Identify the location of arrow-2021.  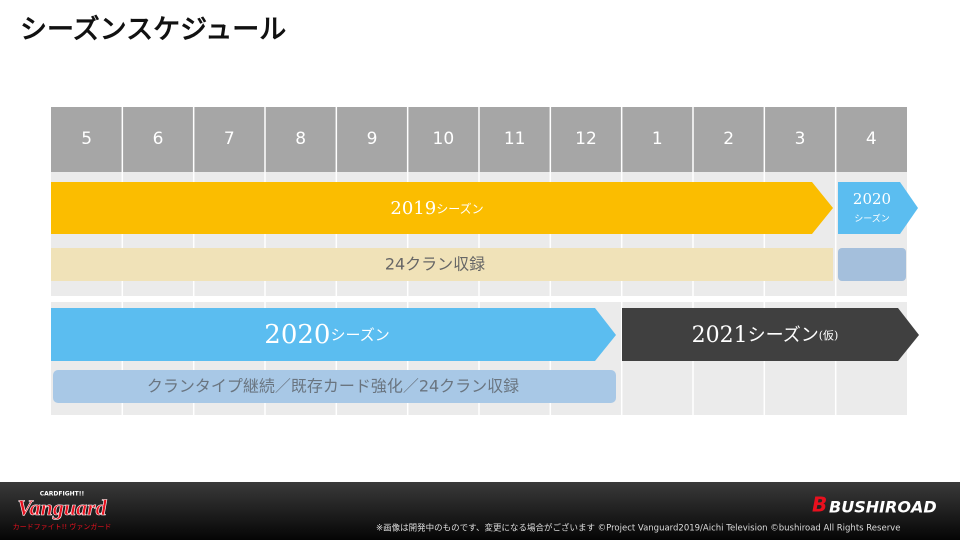
(770, 334).